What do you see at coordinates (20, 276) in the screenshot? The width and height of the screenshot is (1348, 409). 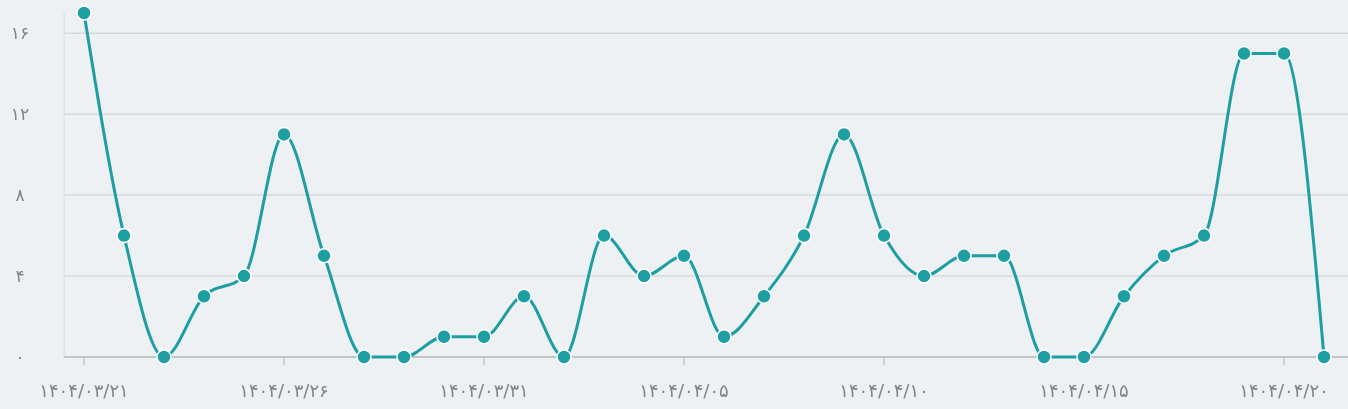 I see `y-tick-label: ۴` at bounding box center [20, 276].